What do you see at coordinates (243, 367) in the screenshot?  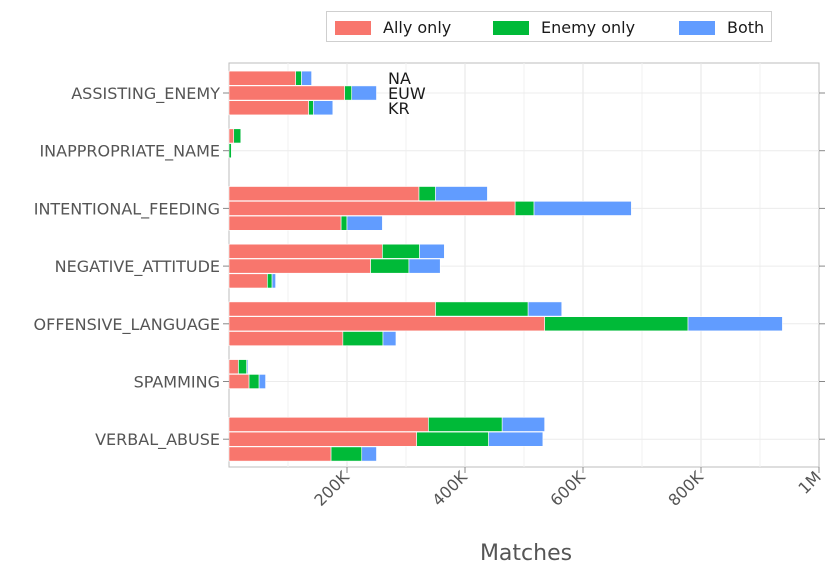 I see `bar-spamming-na-enemy-only` at bounding box center [243, 367].